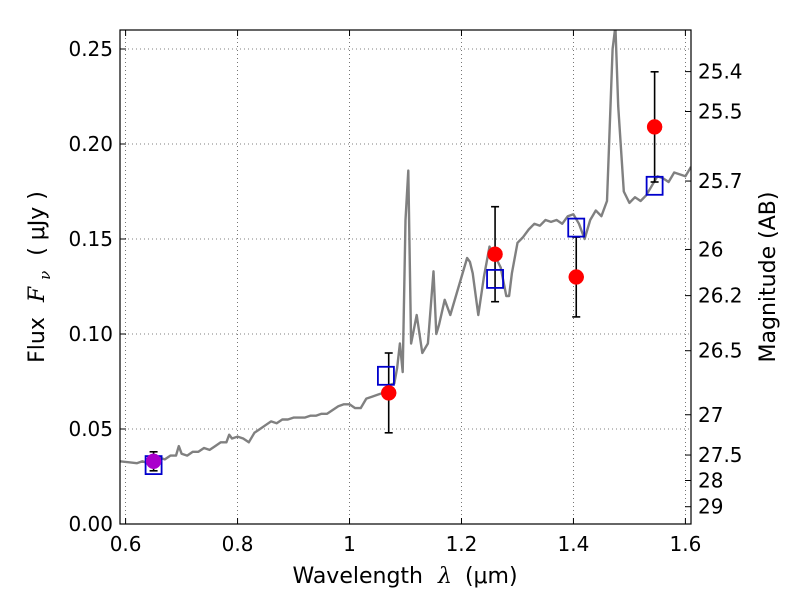  What do you see at coordinates (720, 351) in the screenshot?
I see `y2-tick-label: 26.5` at bounding box center [720, 351].